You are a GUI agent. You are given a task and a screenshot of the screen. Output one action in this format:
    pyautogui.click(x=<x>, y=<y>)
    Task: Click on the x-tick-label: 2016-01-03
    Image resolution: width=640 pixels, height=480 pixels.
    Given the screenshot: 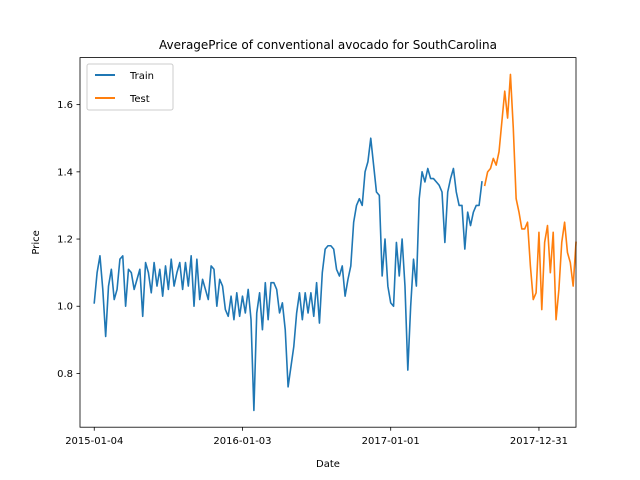 What is the action you would take?
    pyautogui.click(x=242, y=441)
    